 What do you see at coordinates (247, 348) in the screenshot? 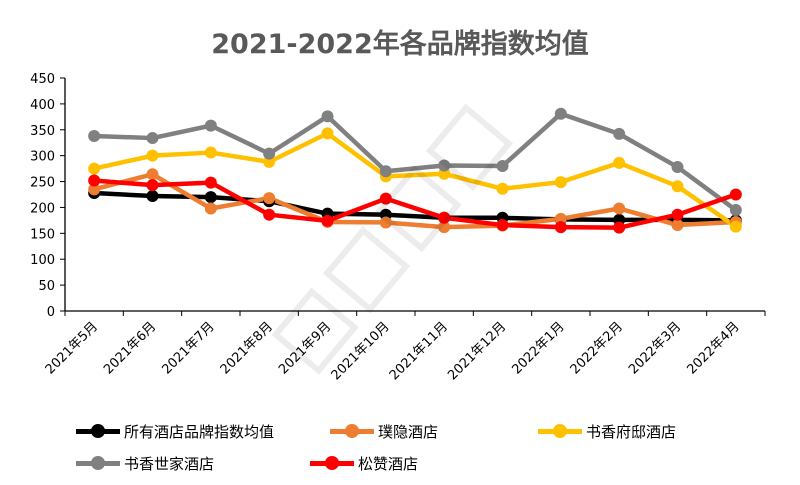
I see `x-tick-label: 2021年8月` at bounding box center [247, 348].